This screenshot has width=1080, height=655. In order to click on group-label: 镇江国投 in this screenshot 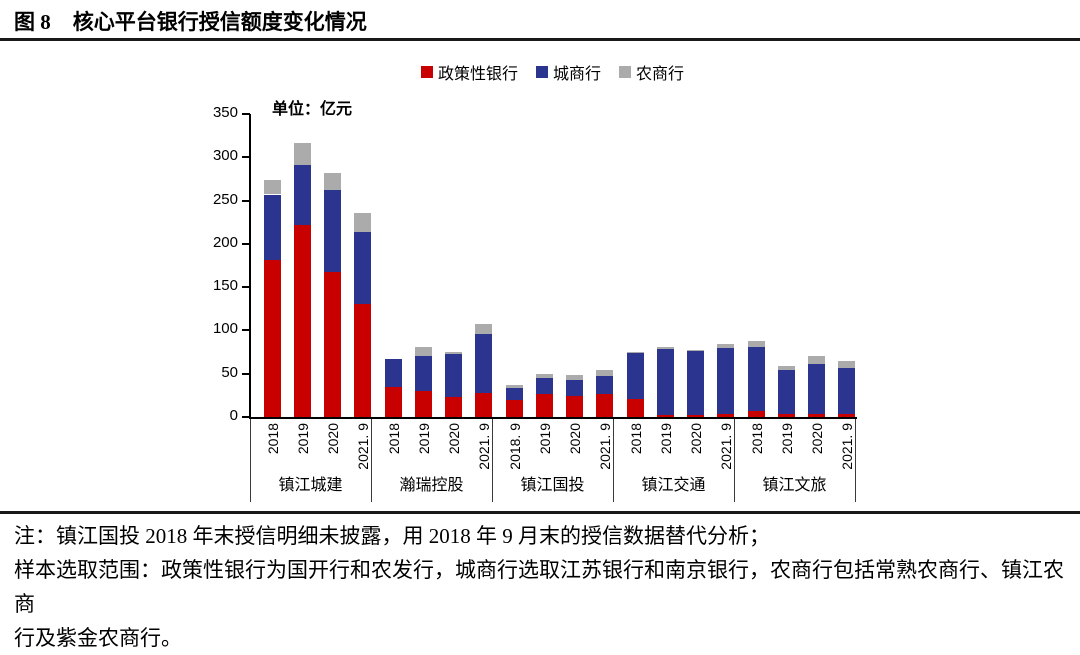, I will do `click(552, 485)`.